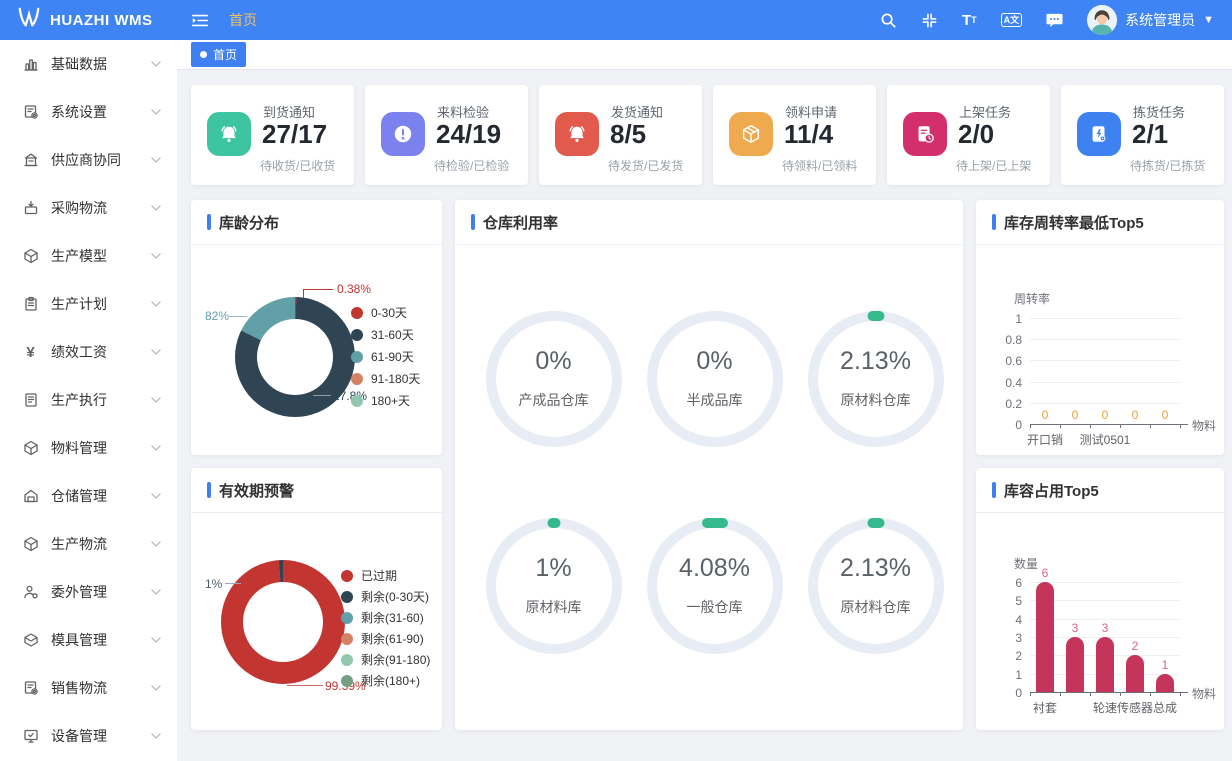 The height and width of the screenshot is (761, 1232). I want to click on sidebar-item-2: 供应商协同, so click(88, 160).